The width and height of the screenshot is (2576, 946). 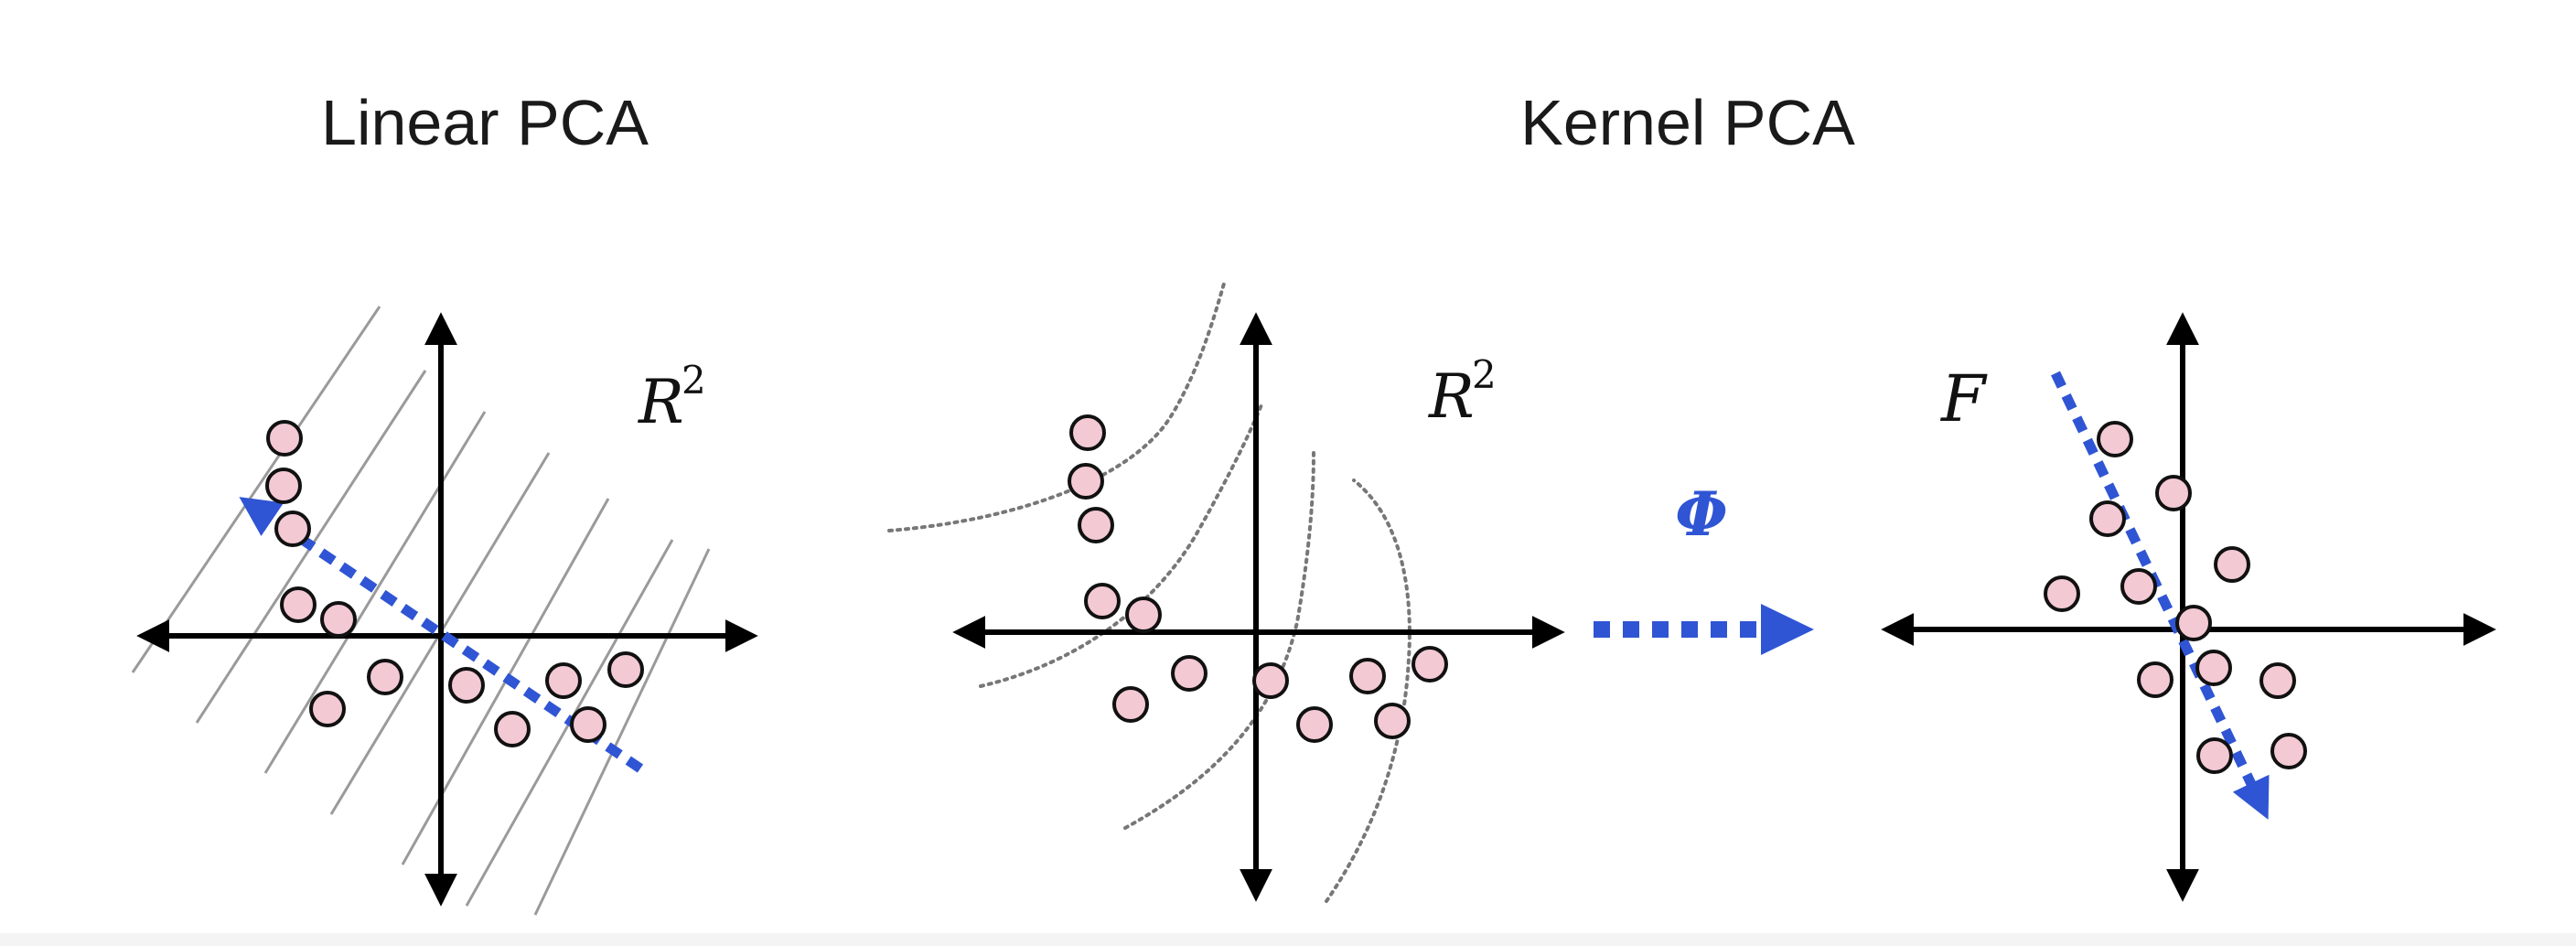 I want to click on mapping-arrow-group: Φ, so click(x=1704, y=566).